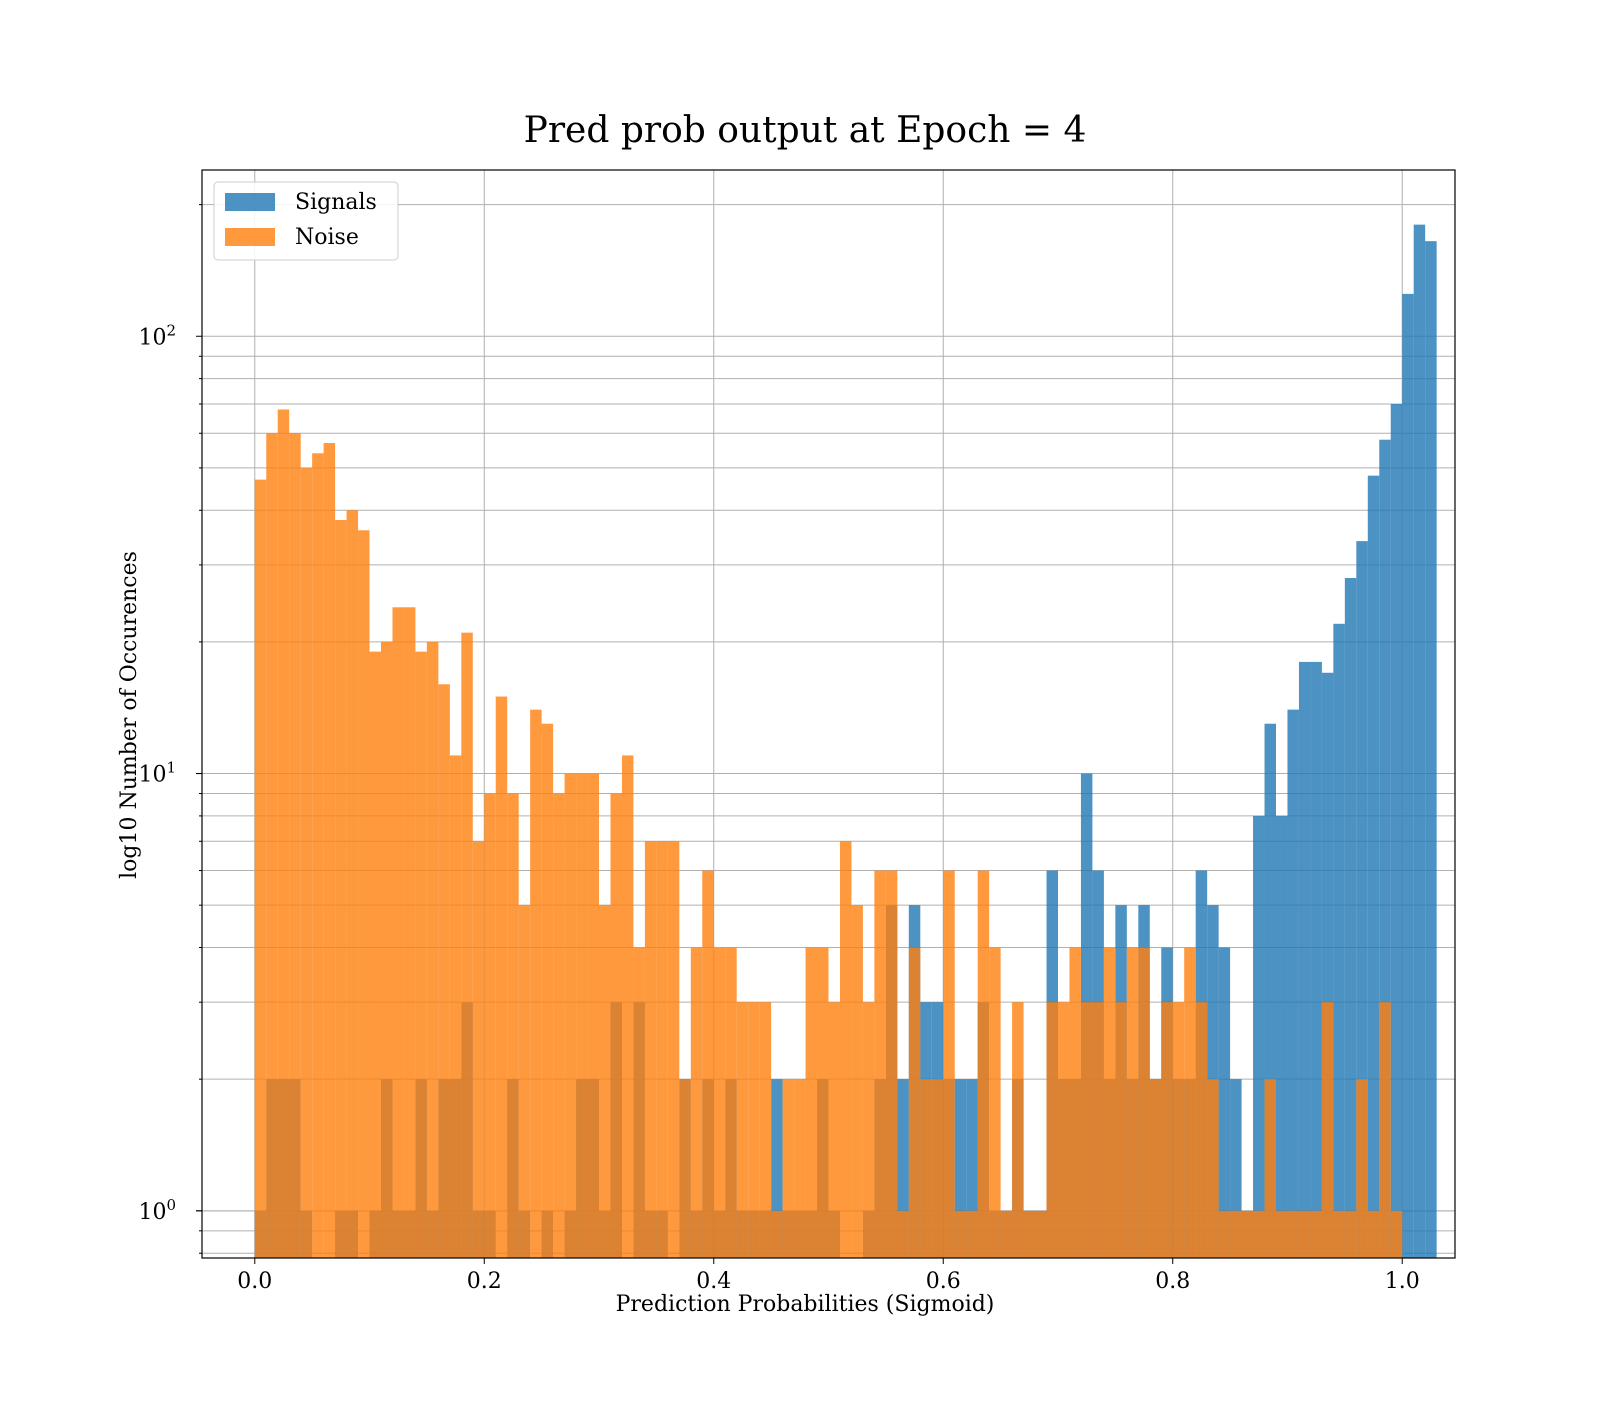 Image resolution: width=1600 pixels, height=1405 pixels. Describe the element at coordinates (484, 1281) in the screenshot. I see `x-tick-label: 0.2` at that location.